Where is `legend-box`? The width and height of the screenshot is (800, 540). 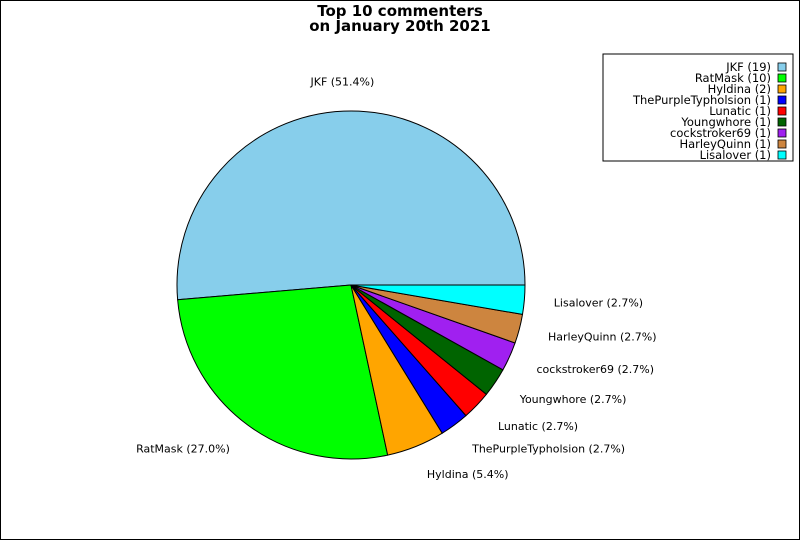 legend-box is located at coordinates (698, 107).